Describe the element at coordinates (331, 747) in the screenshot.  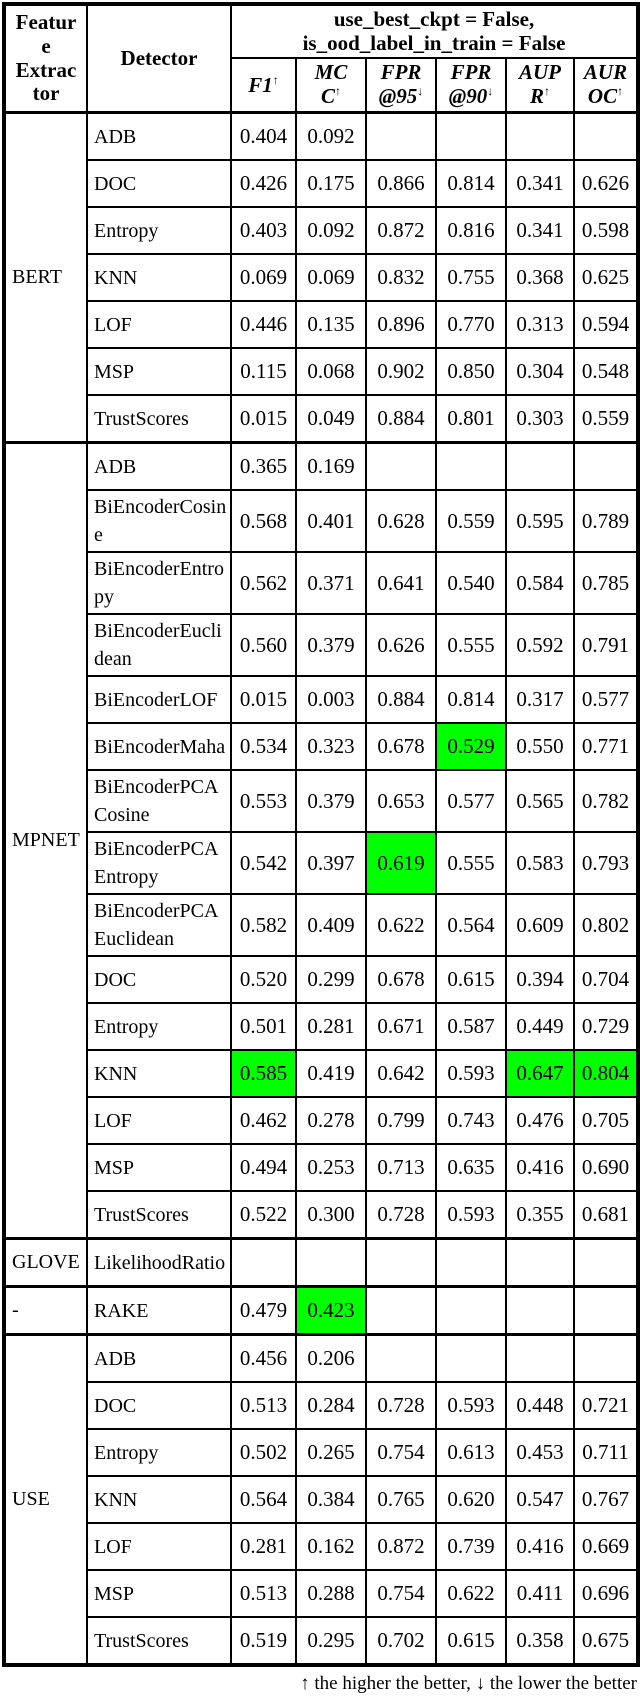
I see `value-cell-mcc: 0.323` at that location.